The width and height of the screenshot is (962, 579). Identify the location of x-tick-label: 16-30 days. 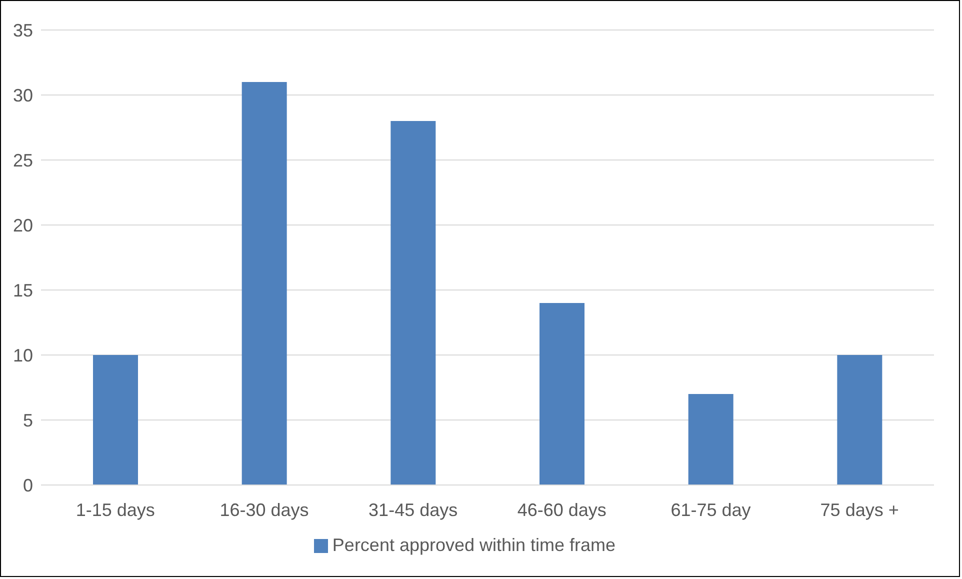
(264, 510).